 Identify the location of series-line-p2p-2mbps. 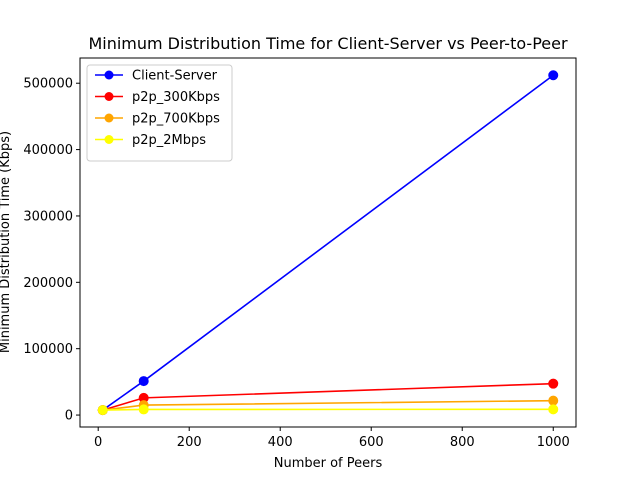
(328, 409).